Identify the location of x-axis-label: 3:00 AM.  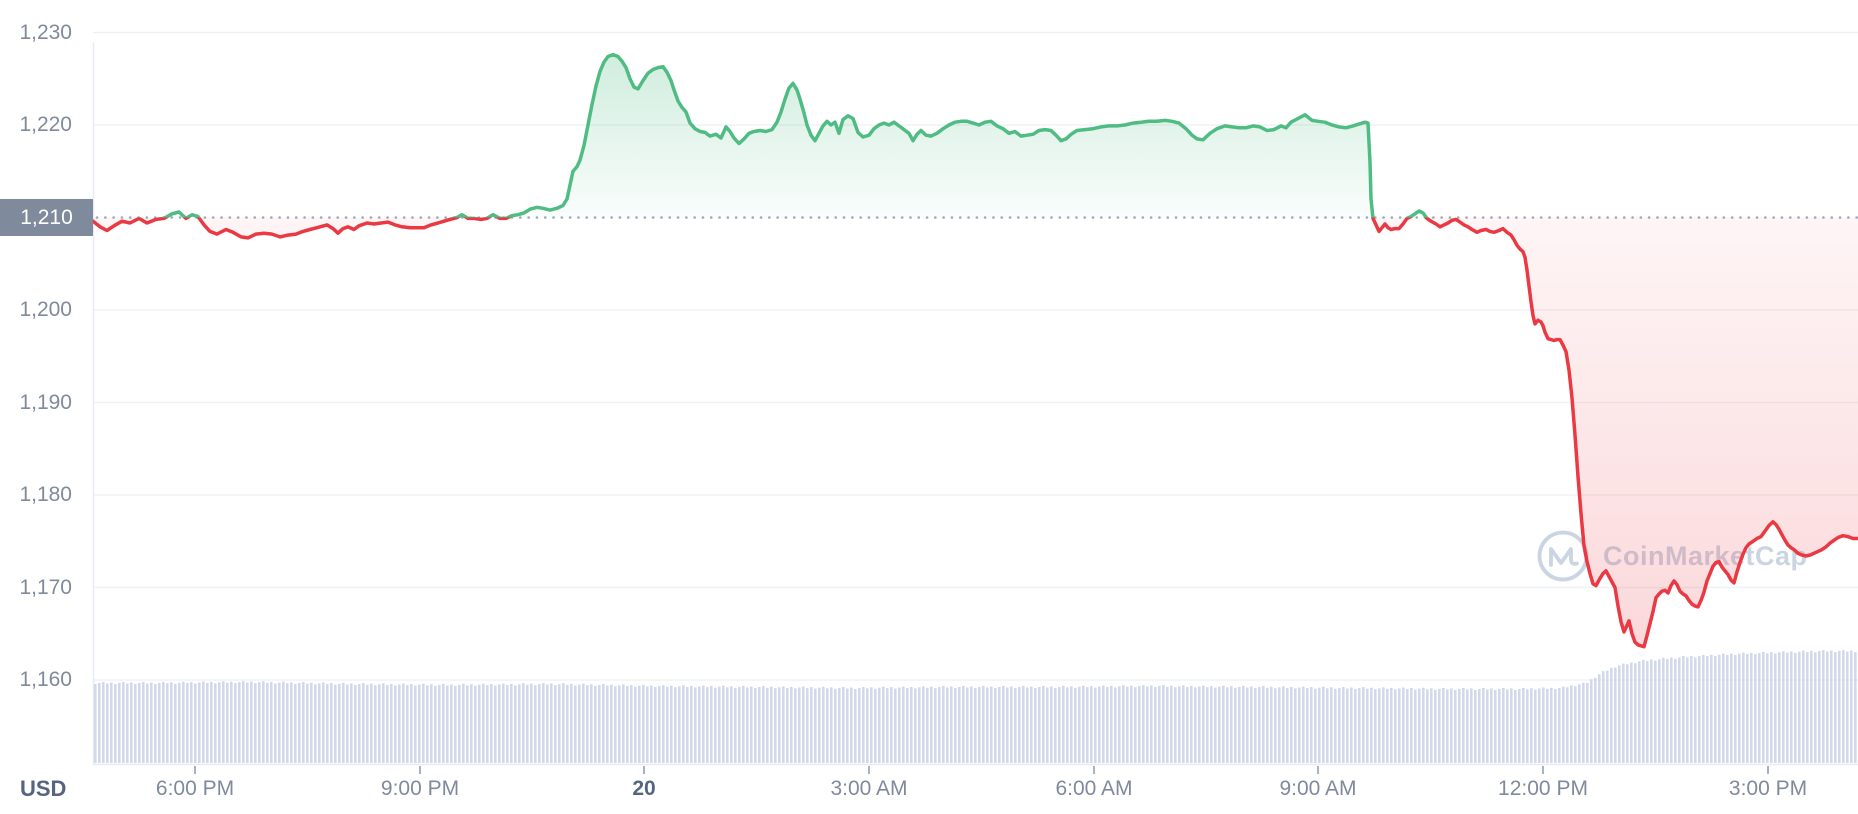
(869, 788).